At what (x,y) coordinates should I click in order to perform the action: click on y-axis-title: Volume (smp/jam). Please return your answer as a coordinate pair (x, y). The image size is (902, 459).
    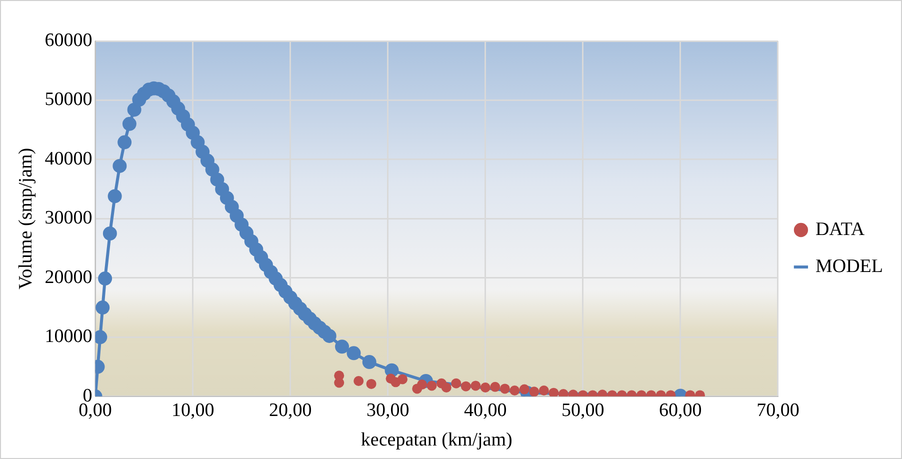
    Looking at the image, I should click on (25, 219).